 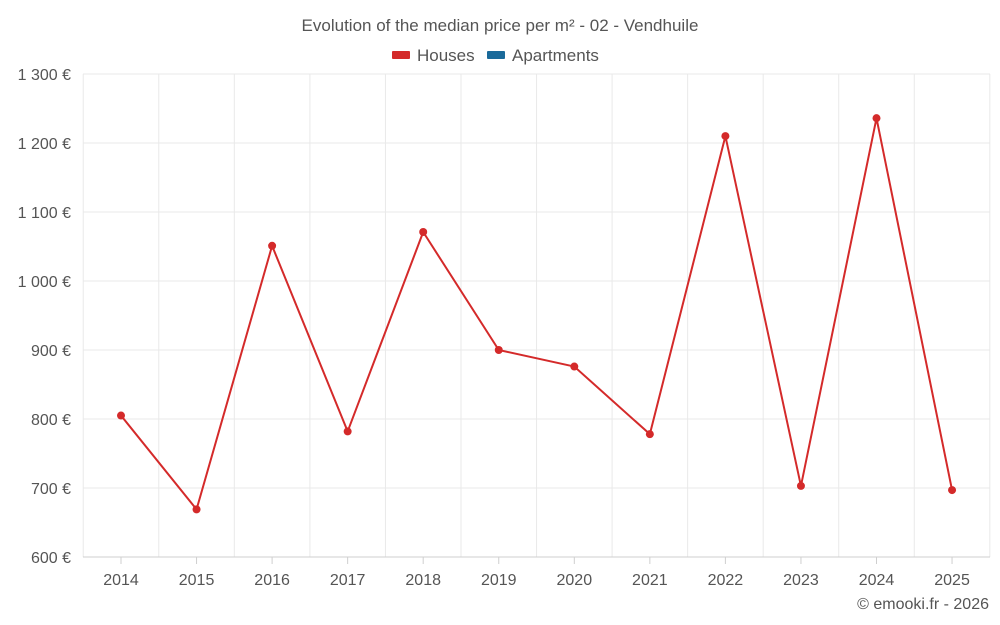 What do you see at coordinates (401, 55) in the screenshot?
I see `legend-swatch-houses` at bounding box center [401, 55].